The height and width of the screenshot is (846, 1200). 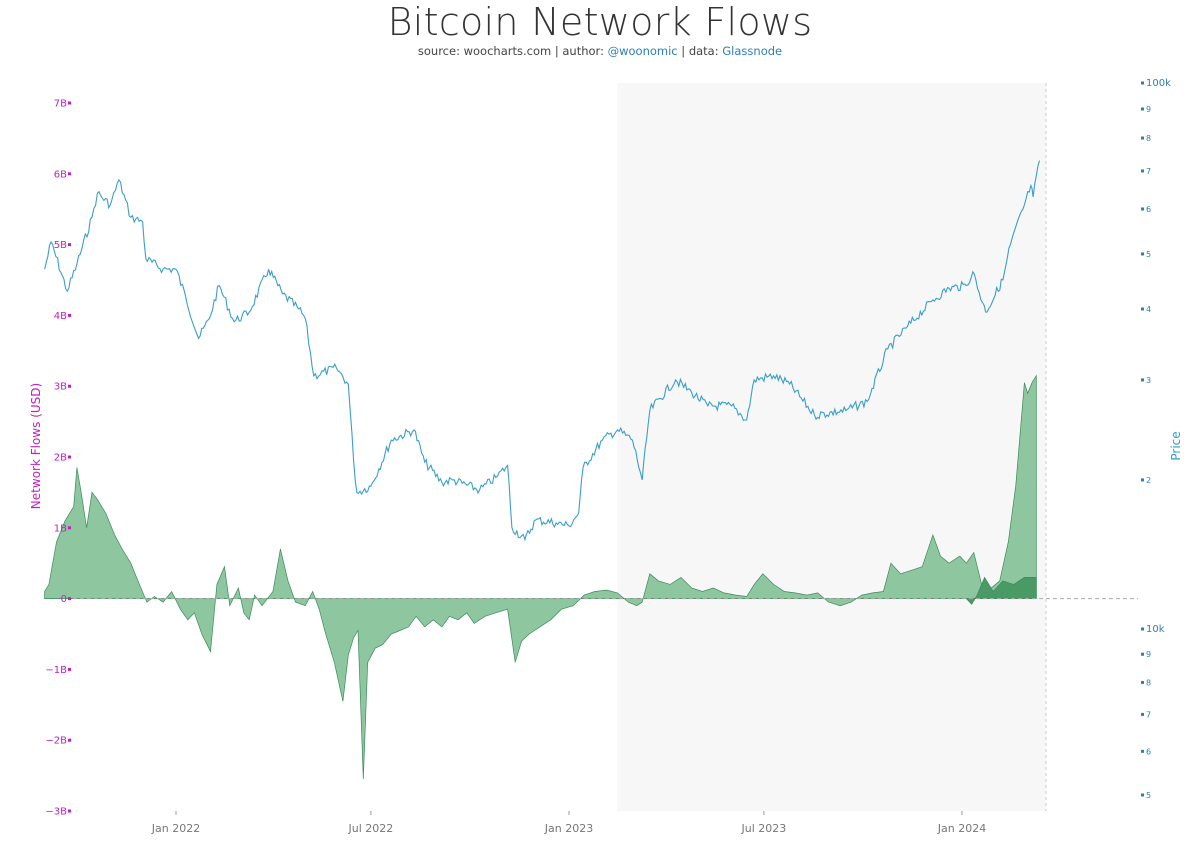 I want to click on network-flows-recent-area, so click(x=1001, y=590).